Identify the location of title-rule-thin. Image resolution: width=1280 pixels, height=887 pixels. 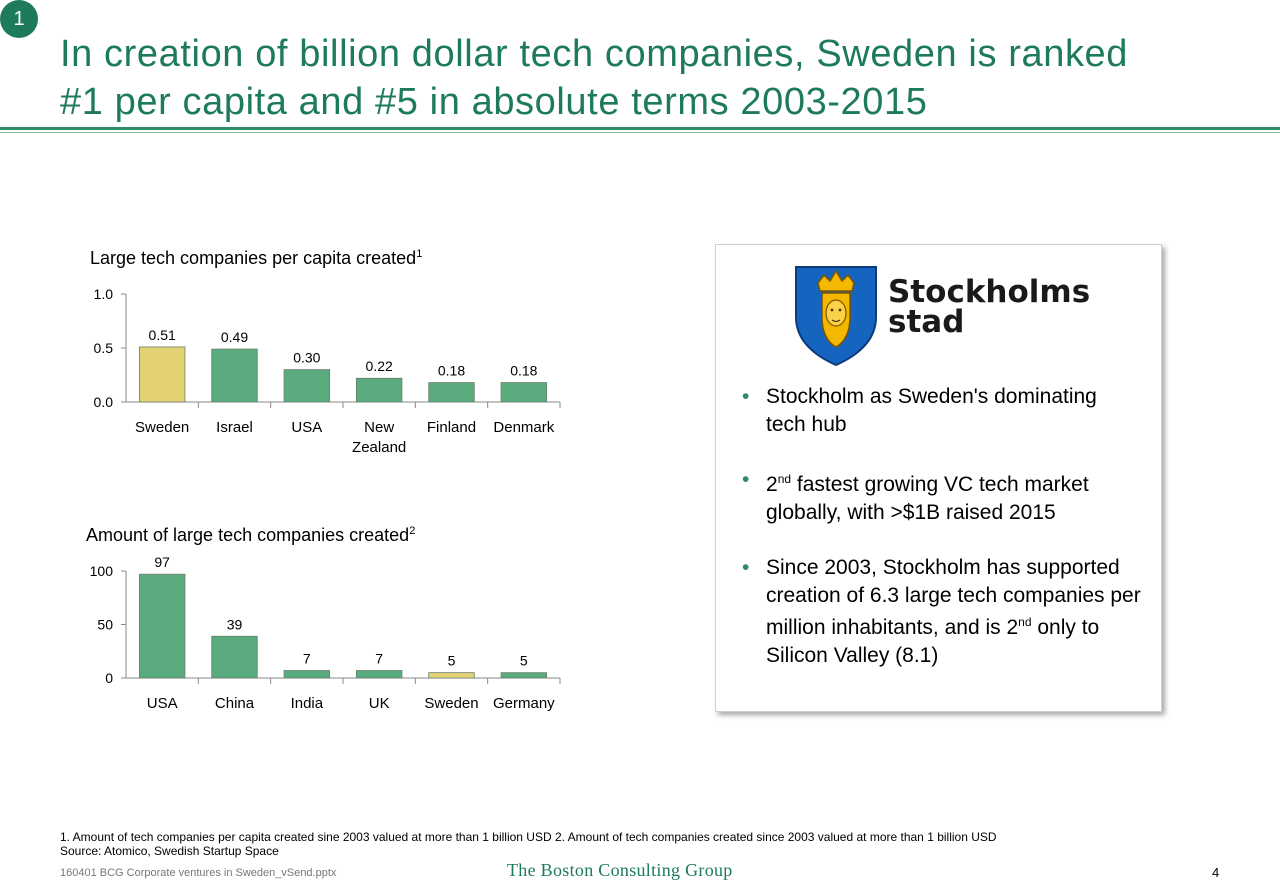
(640, 132).